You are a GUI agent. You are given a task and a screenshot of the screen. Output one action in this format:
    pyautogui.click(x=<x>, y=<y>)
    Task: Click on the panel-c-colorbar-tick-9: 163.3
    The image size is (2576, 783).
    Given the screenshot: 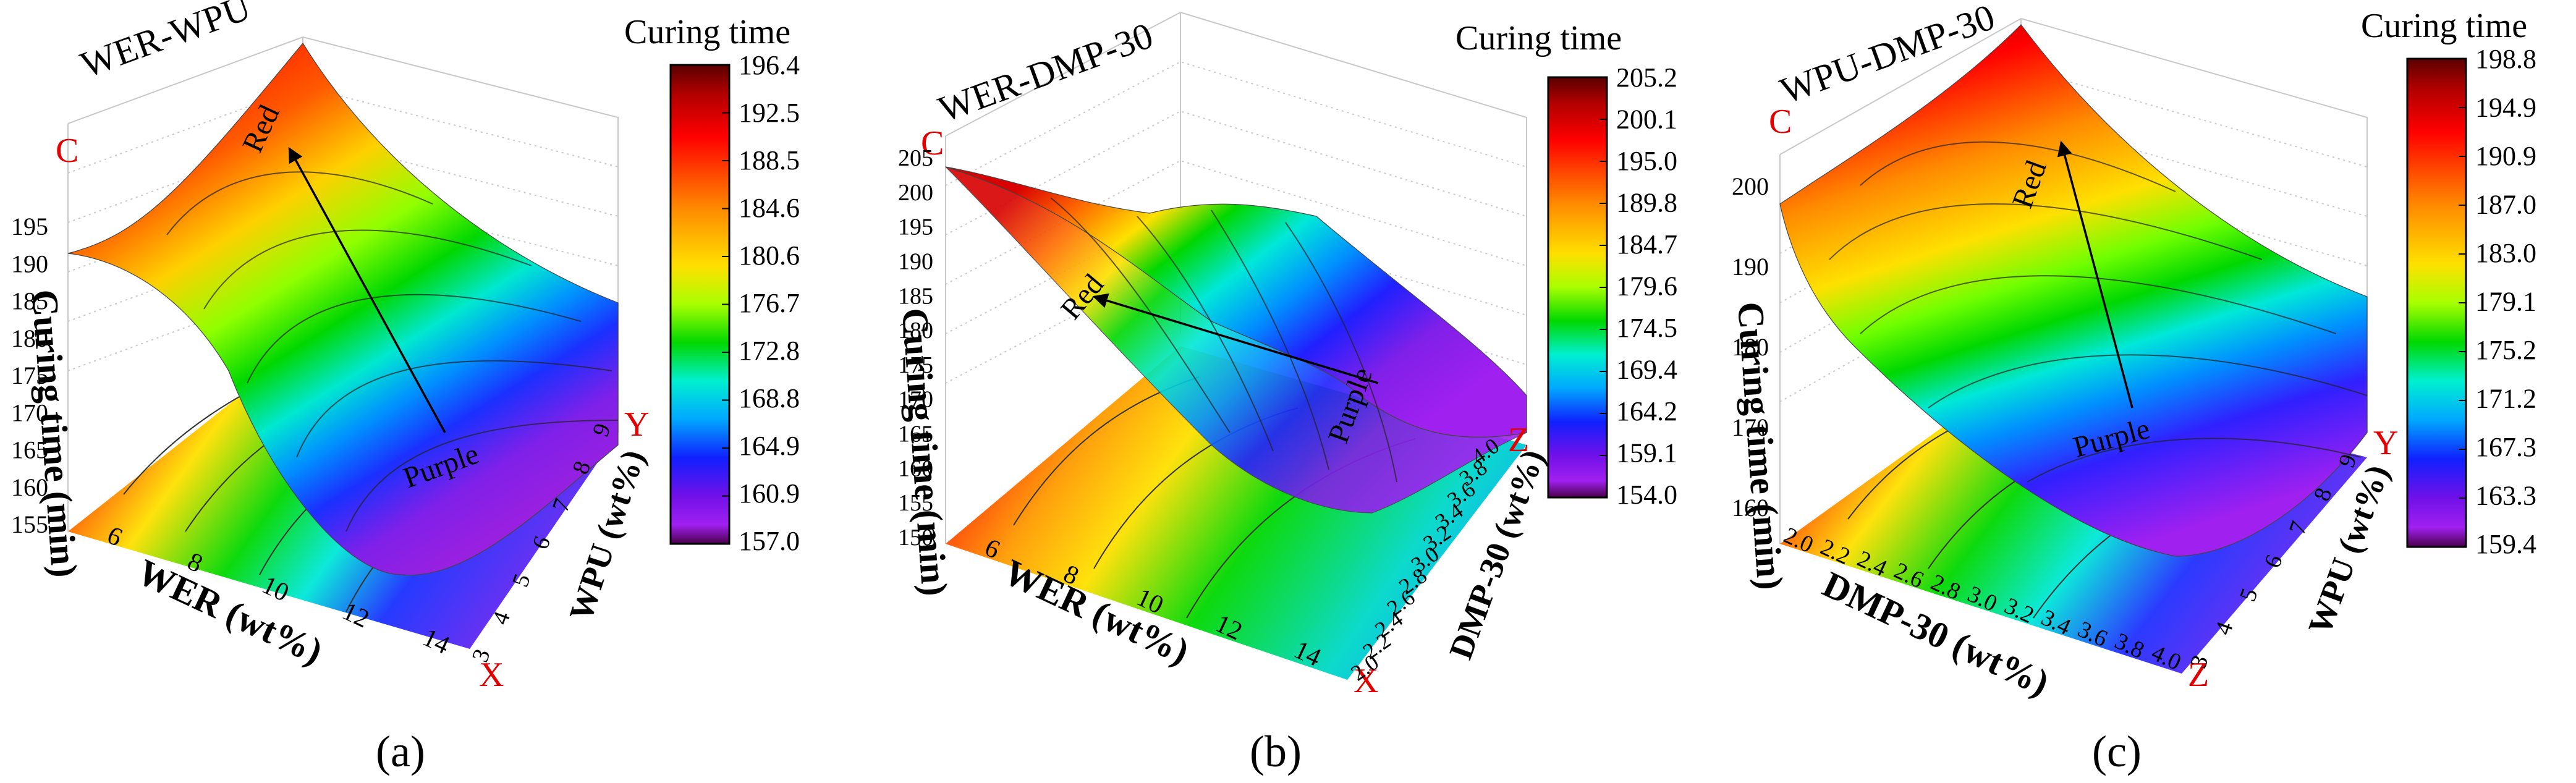 What is the action you would take?
    pyautogui.click(x=2505, y=496)
    